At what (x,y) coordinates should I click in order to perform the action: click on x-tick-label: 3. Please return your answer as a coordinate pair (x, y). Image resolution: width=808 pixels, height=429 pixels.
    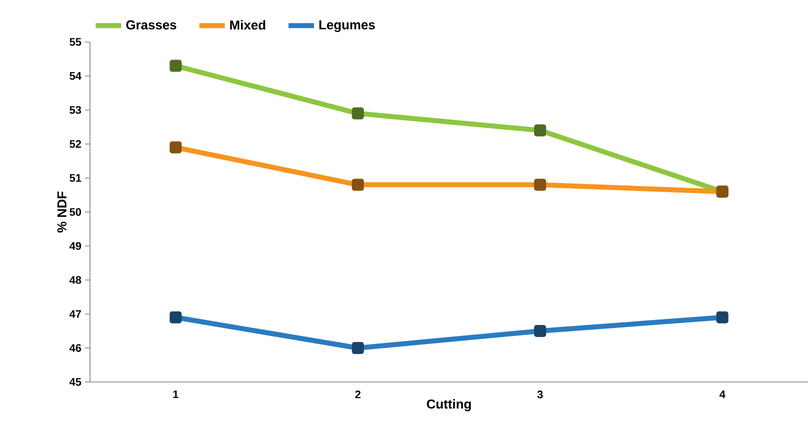
    Looking at the image, I should click on (540, 394).